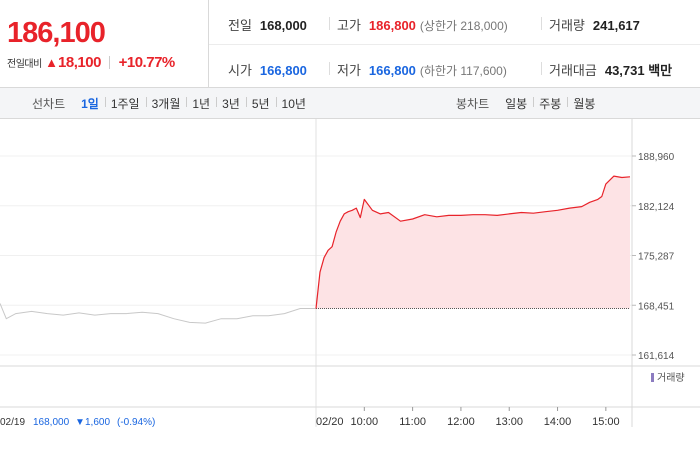 The width and height of the screenshot is (700, 450). Describe the element at coordinates (463, 26) in the screenshot. I see `upper-limit: (상한가 218,000)` at that location.